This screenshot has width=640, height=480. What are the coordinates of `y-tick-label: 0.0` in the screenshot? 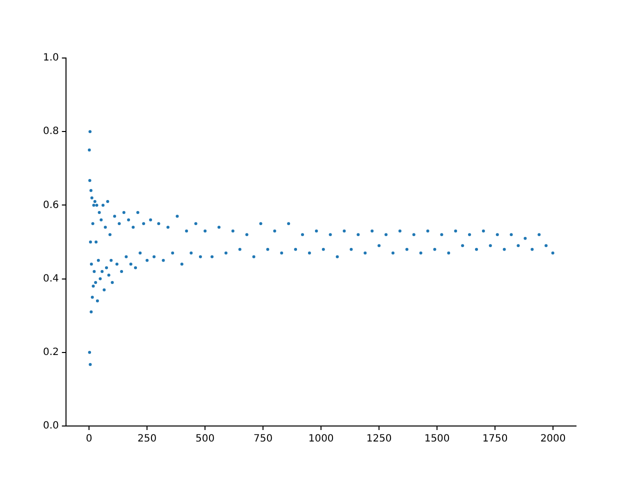 It's located at (50, 426).